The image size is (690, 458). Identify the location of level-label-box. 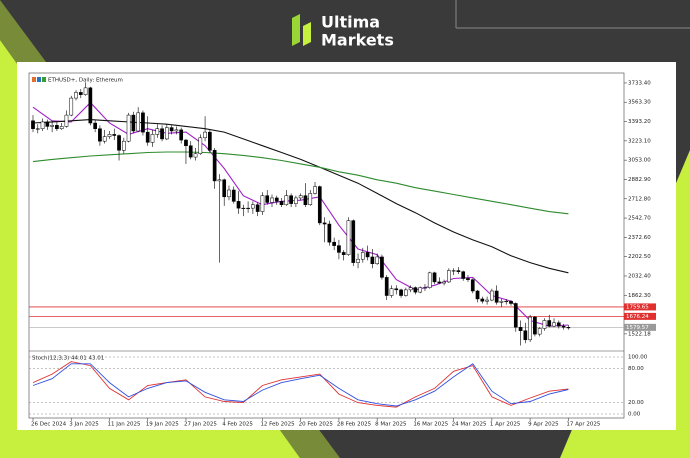
(640, 316).